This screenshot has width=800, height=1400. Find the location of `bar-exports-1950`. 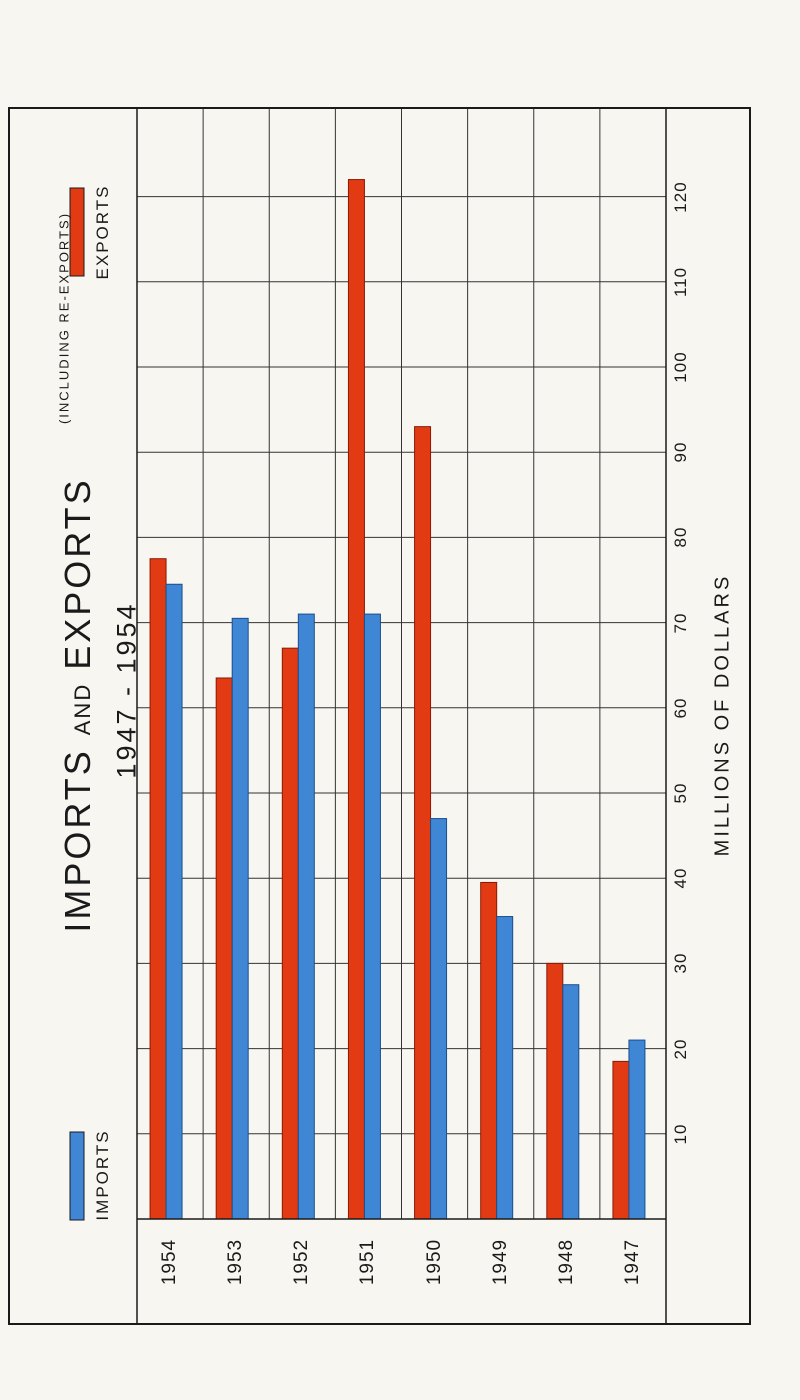

bar-exports-1950 is located at coordinates (423, 823).